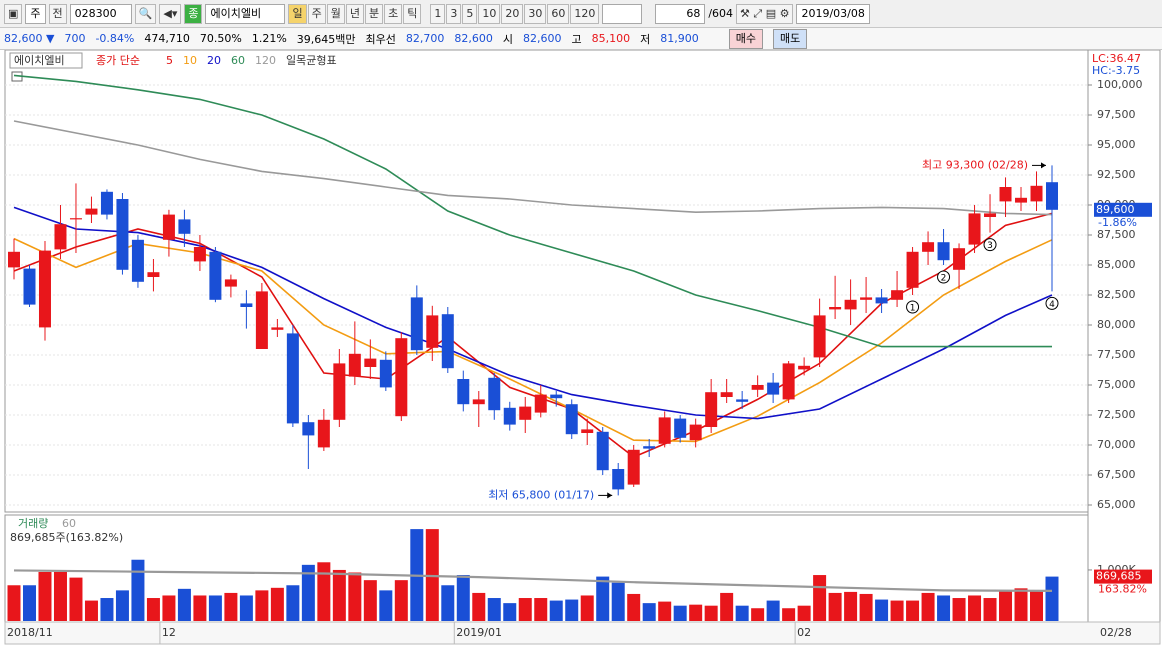  I want to click on sell-button: 매도, so click(790, 38).